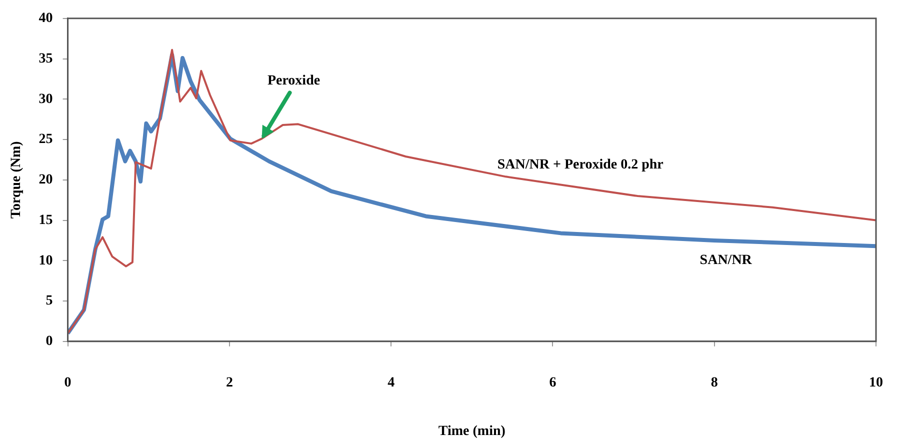 This screenshot has width=911, height=446. I want to click on x-tick-label: 2, so click(229, 382).